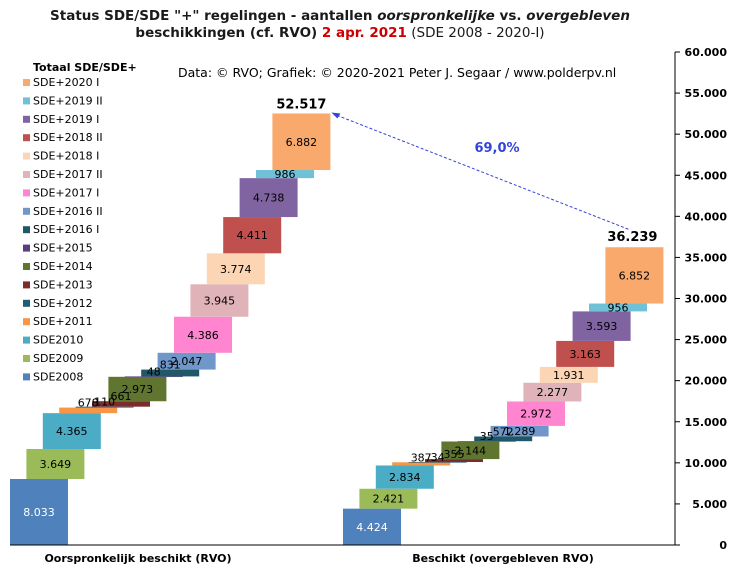 The image size is (741, 571). I want to click on bar-sde-2018-i, so click(568, 374).